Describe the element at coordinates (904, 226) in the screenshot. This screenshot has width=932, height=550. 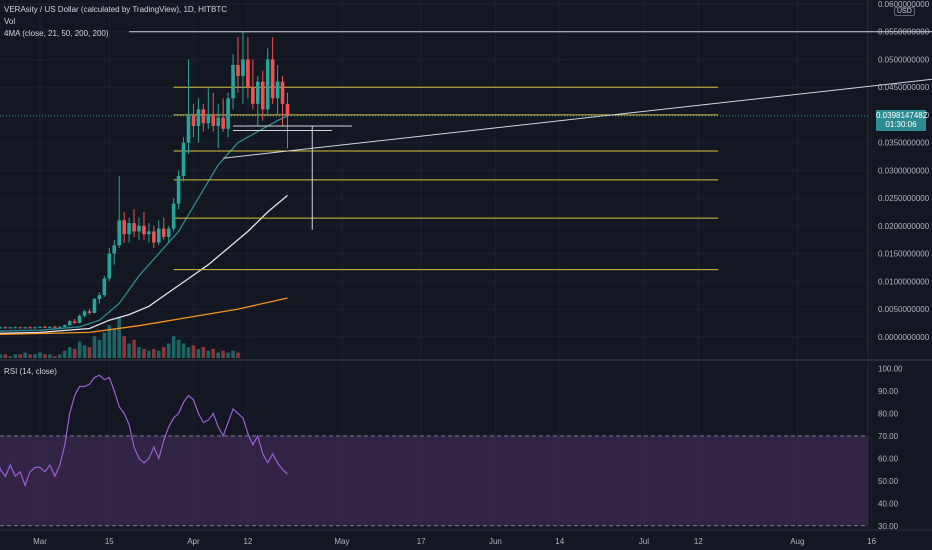
I see `price-tick-label: 0.0200000000` at that location.